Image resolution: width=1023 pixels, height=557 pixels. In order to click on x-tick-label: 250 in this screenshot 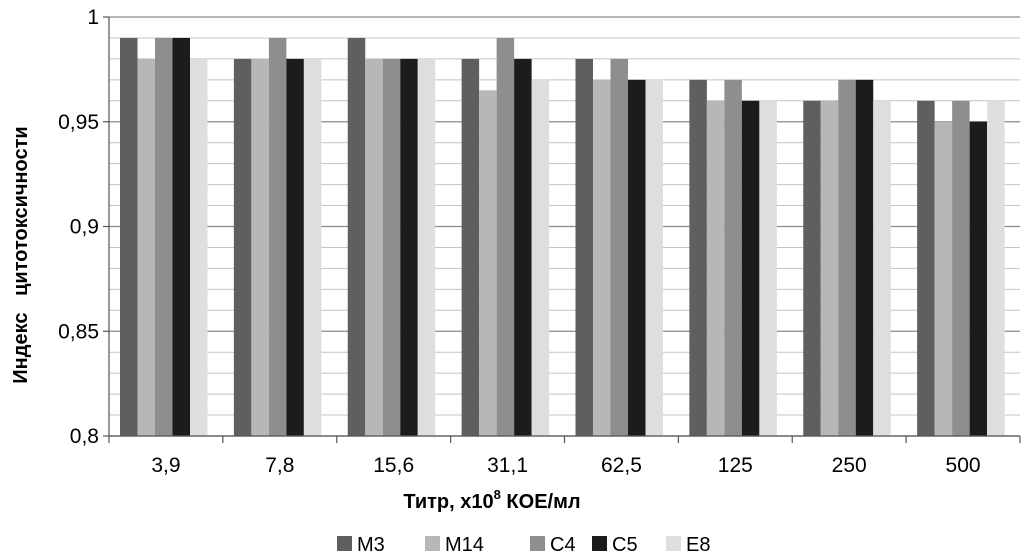, I will do `click(849, 465)`.